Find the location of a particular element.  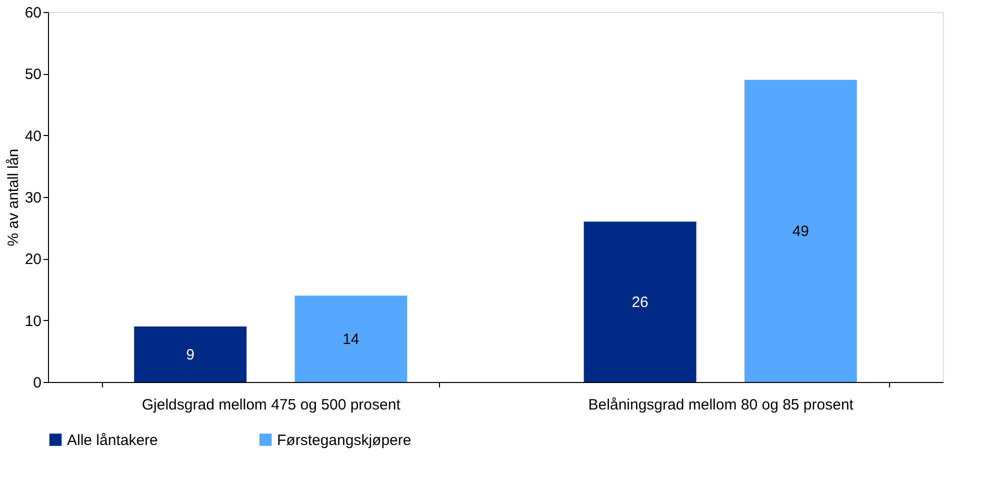

y-tick-label: 0 is located at coordinates (37, 383).